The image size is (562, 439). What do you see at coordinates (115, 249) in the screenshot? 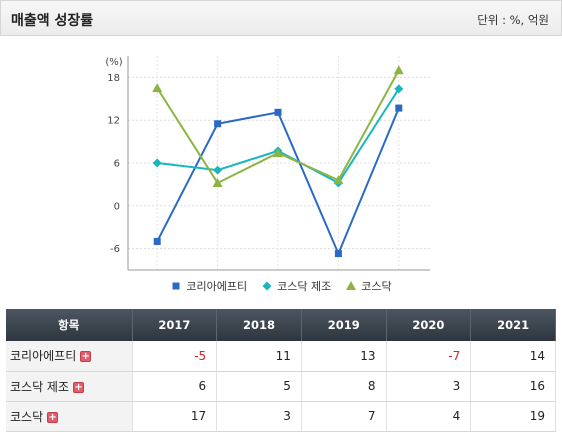
I see `y-tick-label: -6` at bounding box center [115, 249].